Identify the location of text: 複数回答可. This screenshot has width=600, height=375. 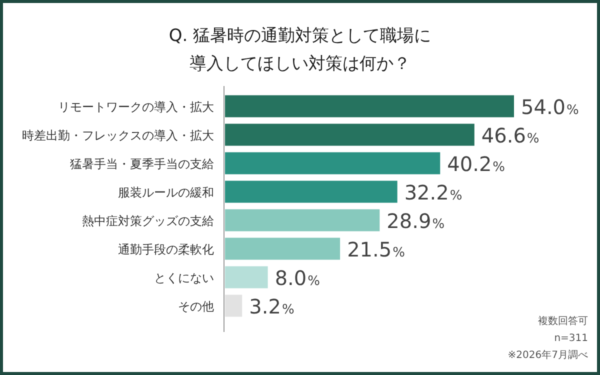
(563, 321).